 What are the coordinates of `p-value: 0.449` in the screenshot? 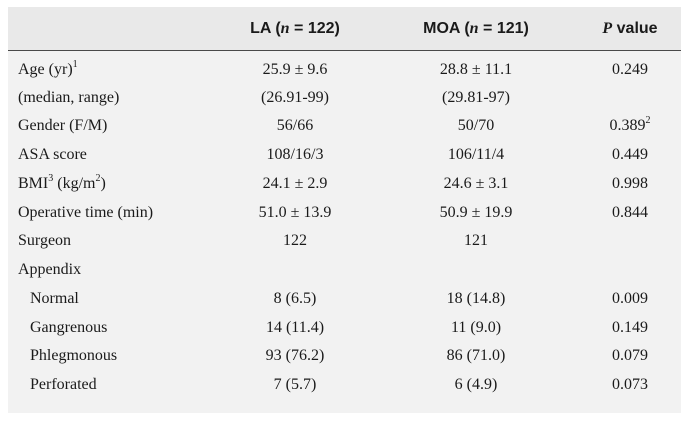 It's located at (630, 154).